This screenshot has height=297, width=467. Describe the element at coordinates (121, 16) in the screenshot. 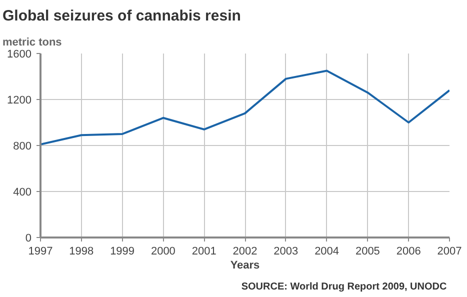

I see `chart-title: Global seizures of cannabis resin` at that location.